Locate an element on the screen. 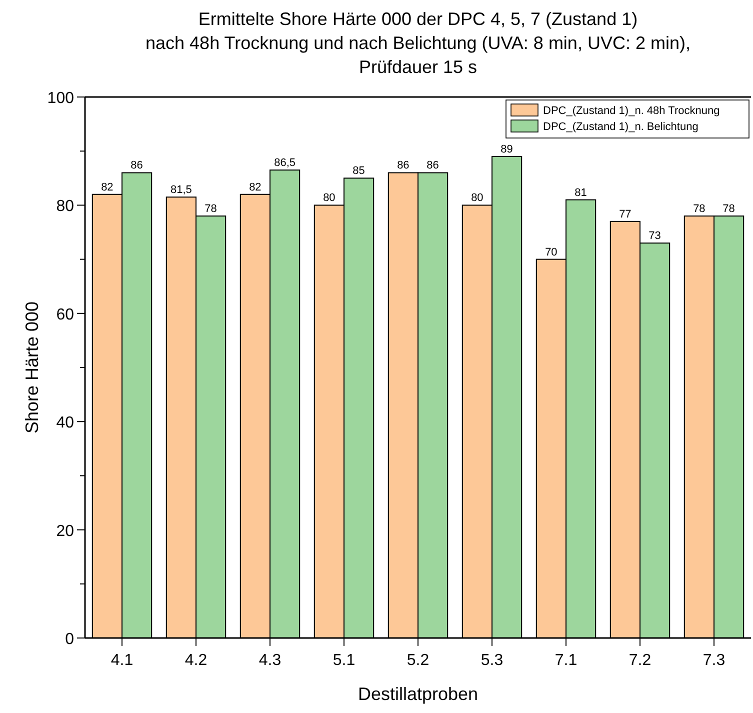  y-tick-label: 80 is located at coordinates (65, 207).